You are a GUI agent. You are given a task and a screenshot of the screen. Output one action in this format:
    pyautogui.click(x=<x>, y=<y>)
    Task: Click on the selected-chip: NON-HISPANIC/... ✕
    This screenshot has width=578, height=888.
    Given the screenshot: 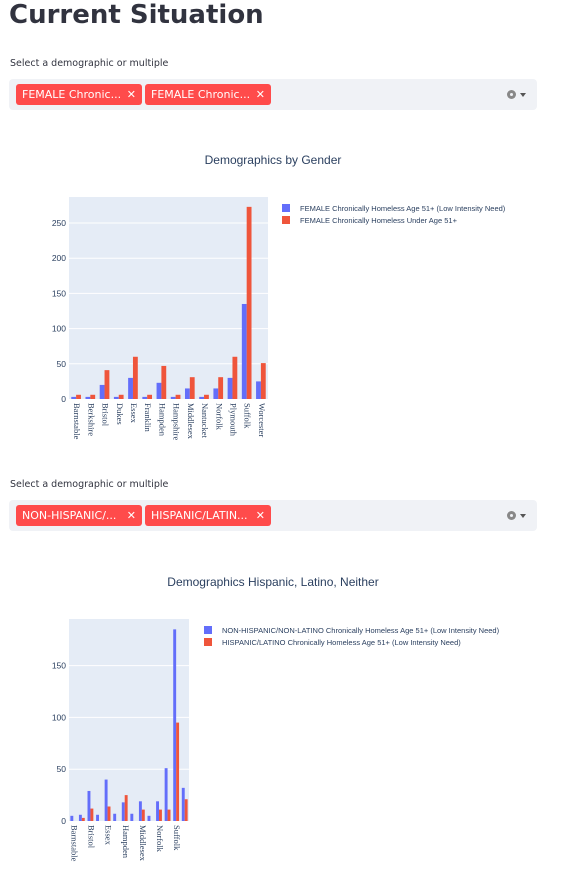 What is the action you would take?
    pyautogui.click(x=79, y=515)
    